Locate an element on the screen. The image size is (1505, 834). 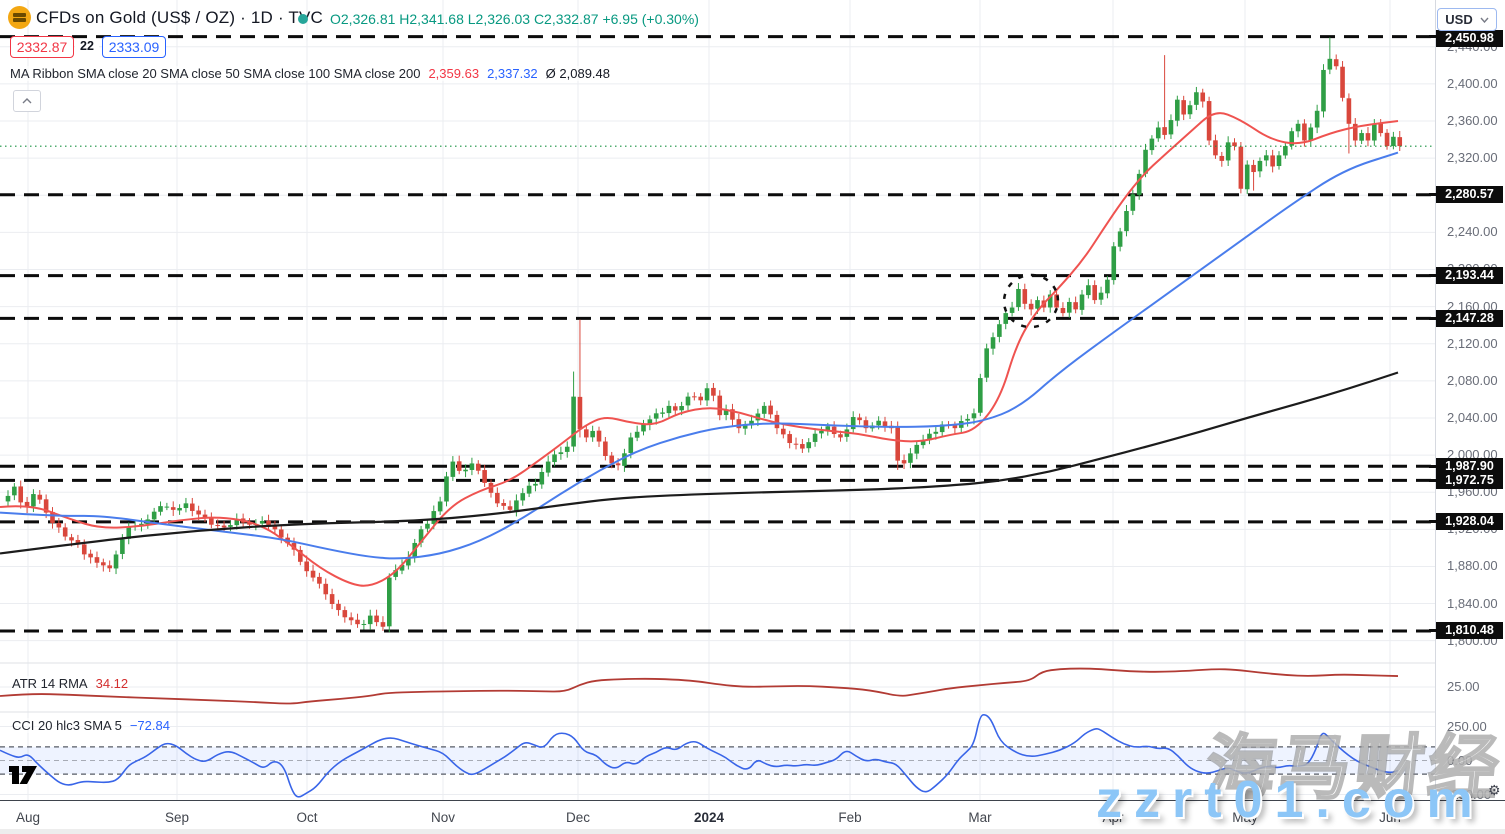
price-level-label: 2,147.28 is located at coordinates (1469, 318).